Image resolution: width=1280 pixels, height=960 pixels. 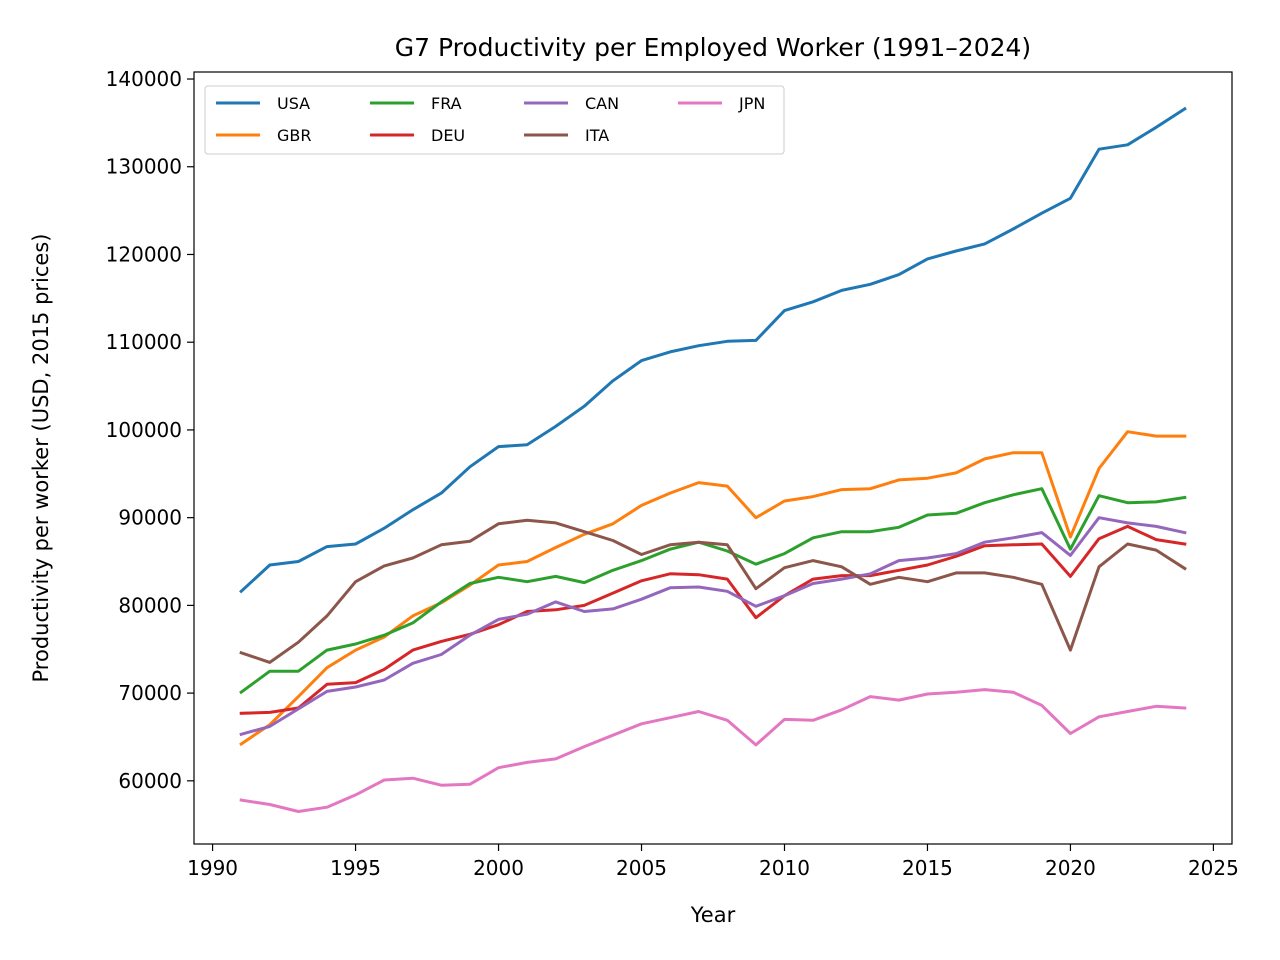 I want to click on y-tick-label: 90000, so click(x=150, y=518).